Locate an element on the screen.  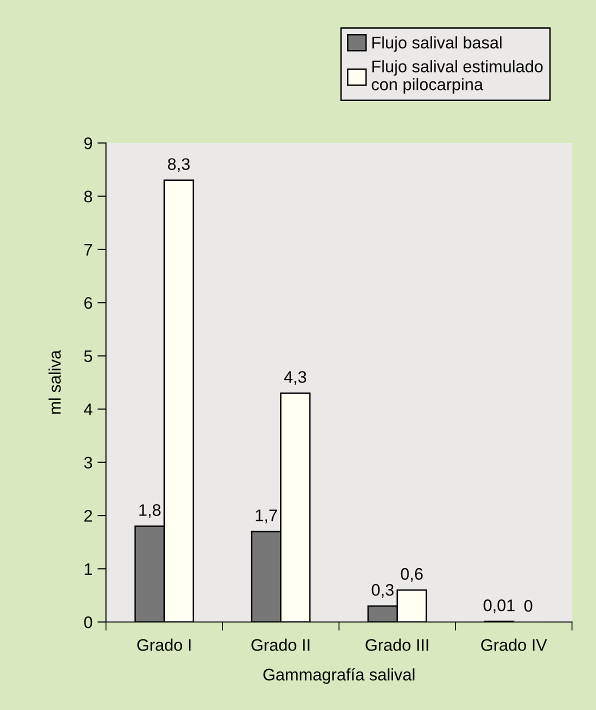
y-tick-label: 7 is located at coordinates (88, 250).